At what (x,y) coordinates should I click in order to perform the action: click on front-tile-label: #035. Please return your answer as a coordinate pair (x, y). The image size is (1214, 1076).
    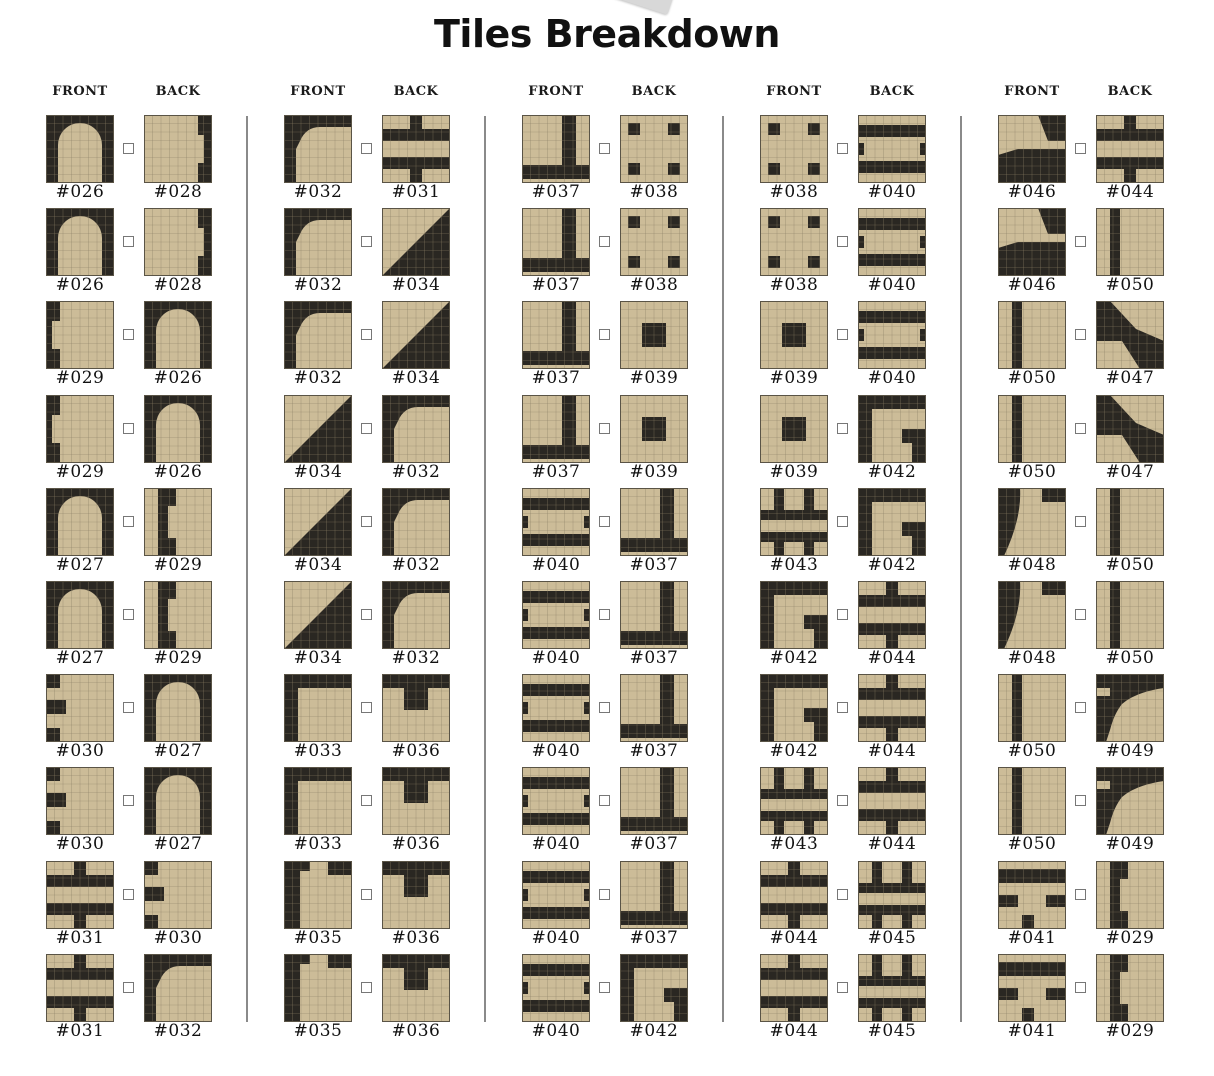
    Looking at the image, I should click on (318, 937).